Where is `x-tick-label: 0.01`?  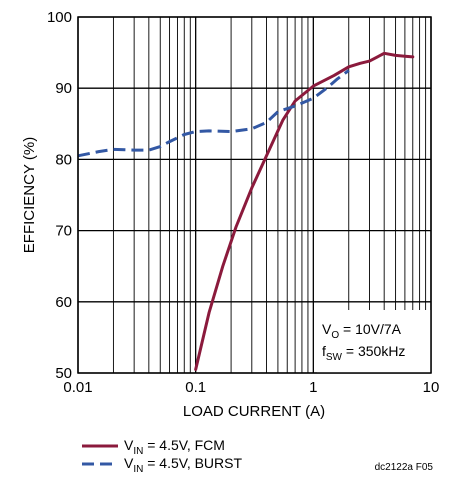
x-tick-label: 0.01 is located at coordinates (77, 387).